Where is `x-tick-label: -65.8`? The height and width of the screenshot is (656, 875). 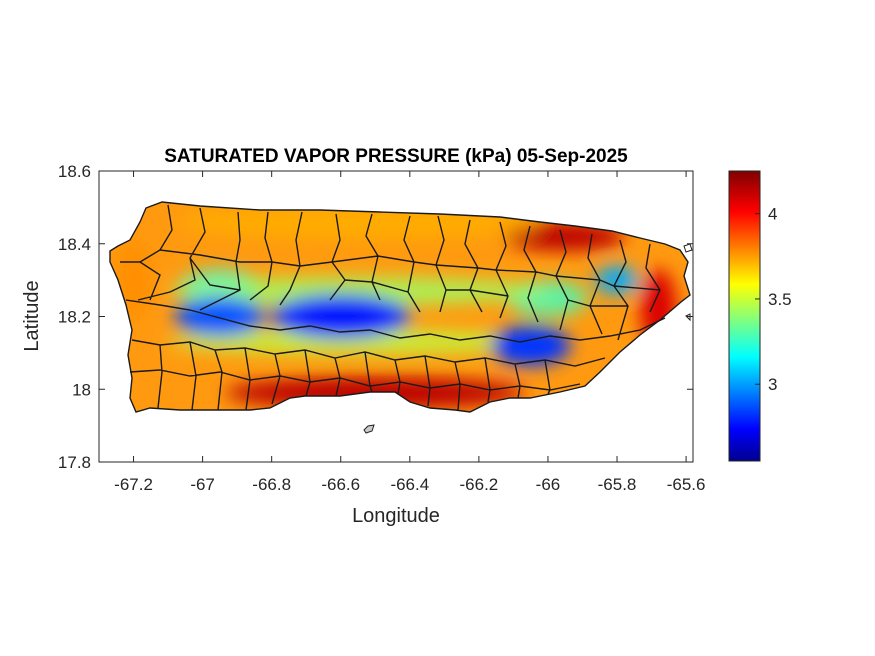 x-tick-label: -65.8 is located at coordinates (617, 484).